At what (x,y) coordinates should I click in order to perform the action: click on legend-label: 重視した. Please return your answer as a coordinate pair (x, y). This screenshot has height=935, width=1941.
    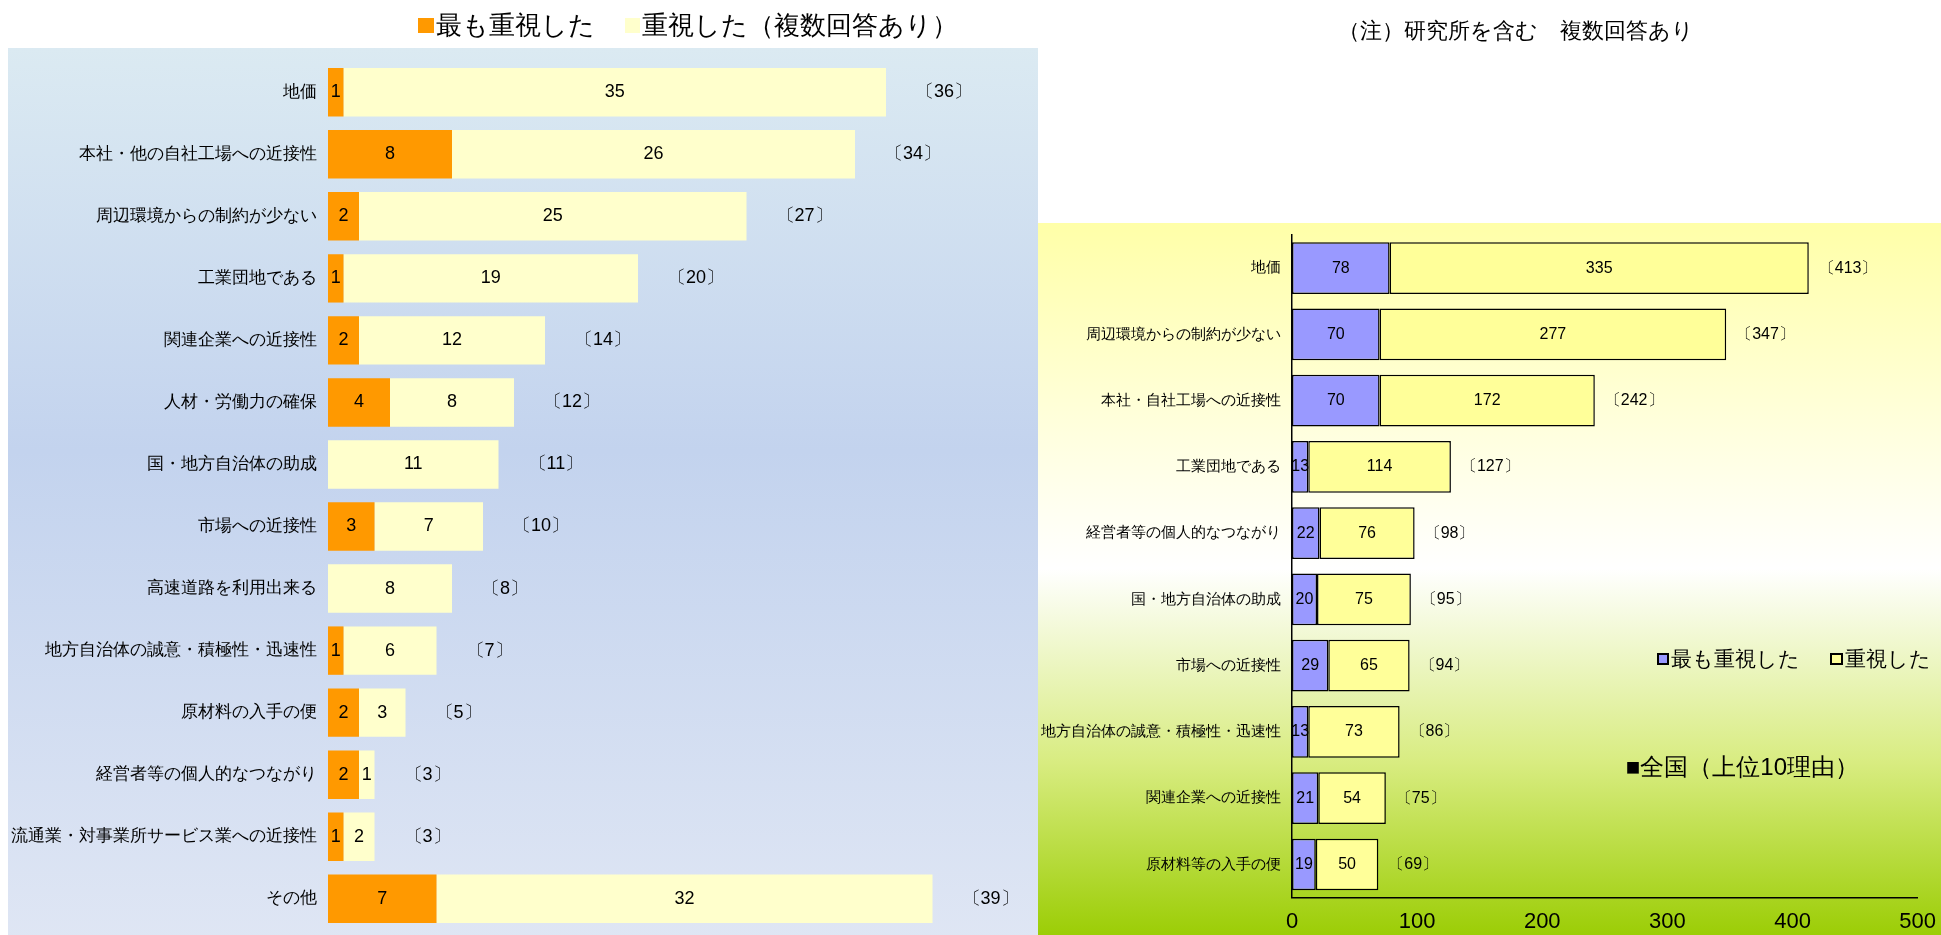
    Looking at the image, I should click on (1888, 659).